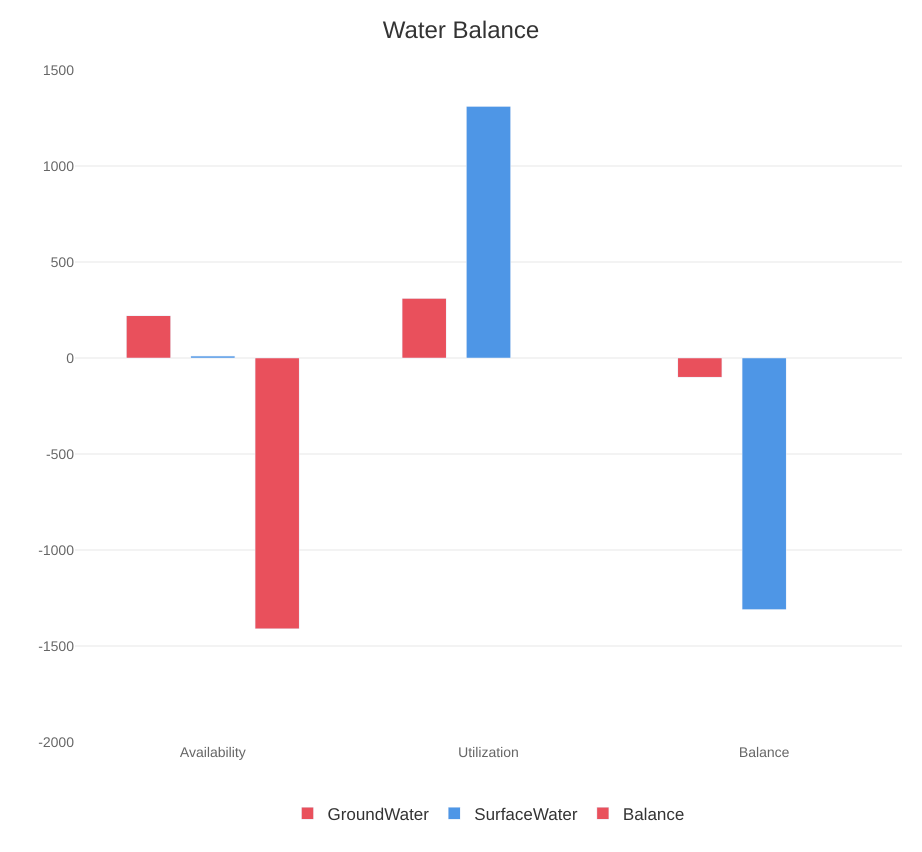 This screenshot has width=922, height=852. Describe the element at coordinates (653, 814) in the screenshot. I see `legend-label: Balance` at that location.